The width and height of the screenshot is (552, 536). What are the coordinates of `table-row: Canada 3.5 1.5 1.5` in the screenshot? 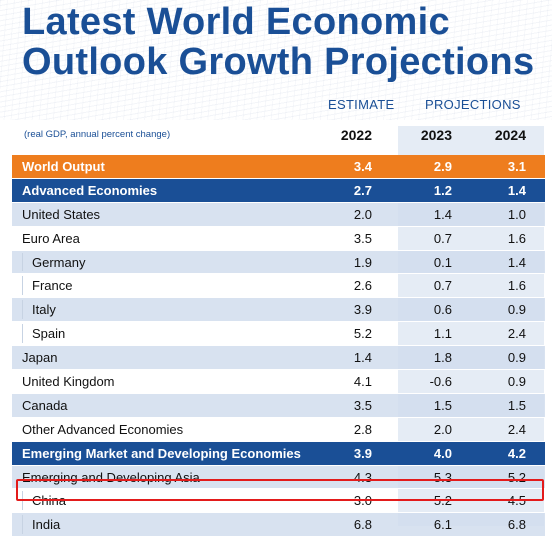 It's located at (278, 404).